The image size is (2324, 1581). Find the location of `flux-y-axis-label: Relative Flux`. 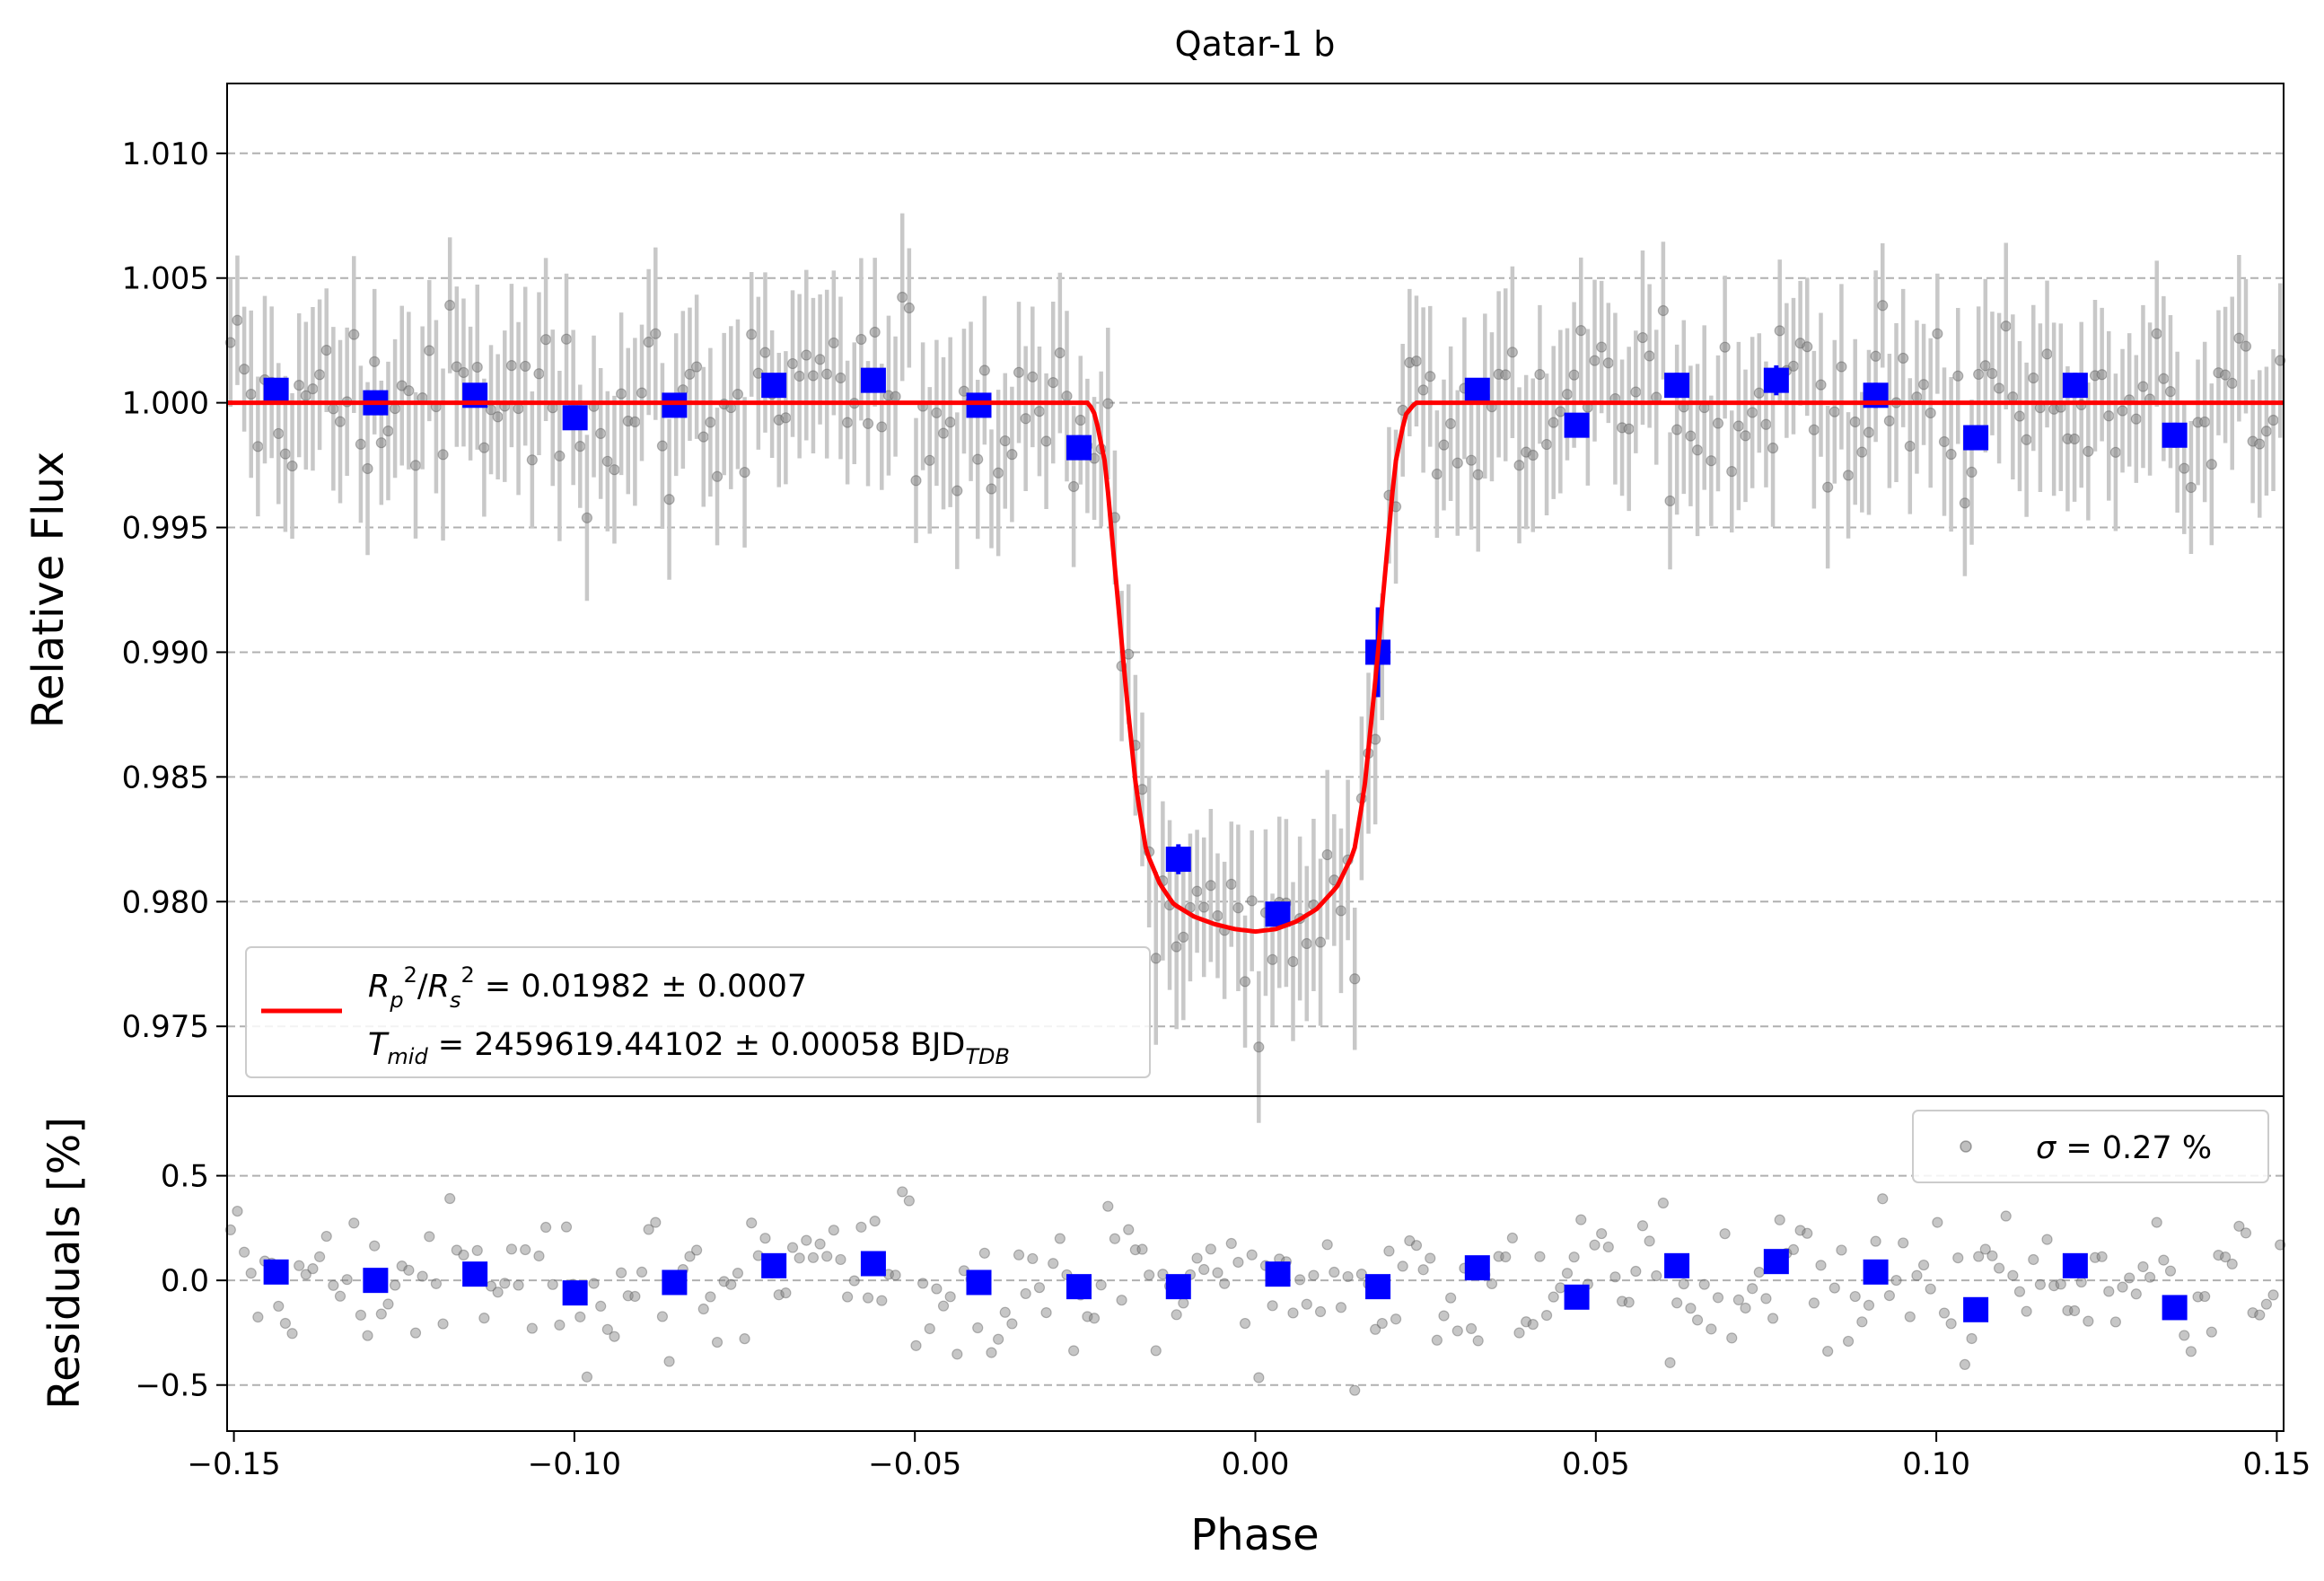

flux-y-axis-label: Relative Flux is located at coordinates (48, 590).